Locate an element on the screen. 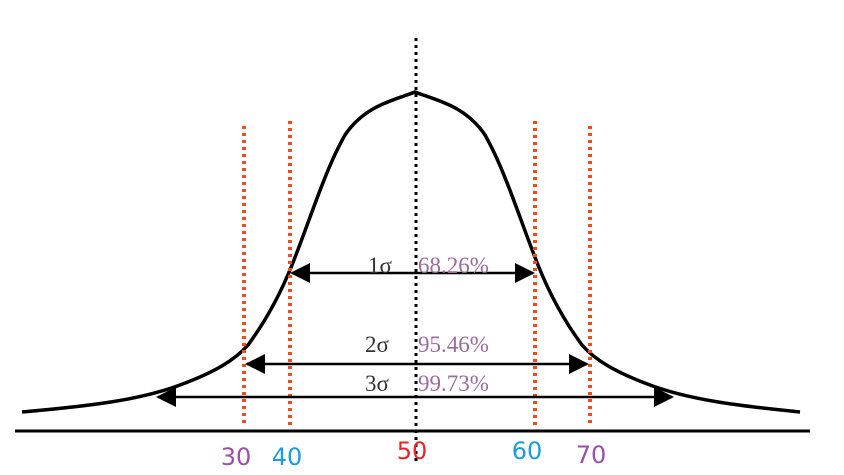 The image size is (844, 475). sigma-label: 3σ is located at coordinates (377, 383).